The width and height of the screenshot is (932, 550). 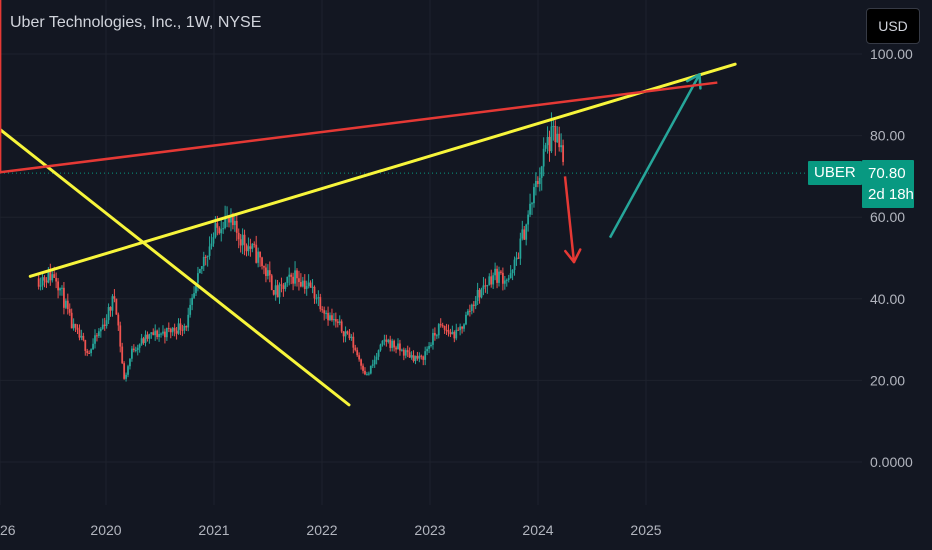 I want to click on y-tick-label: 40.00, so click(x=887, y=299).